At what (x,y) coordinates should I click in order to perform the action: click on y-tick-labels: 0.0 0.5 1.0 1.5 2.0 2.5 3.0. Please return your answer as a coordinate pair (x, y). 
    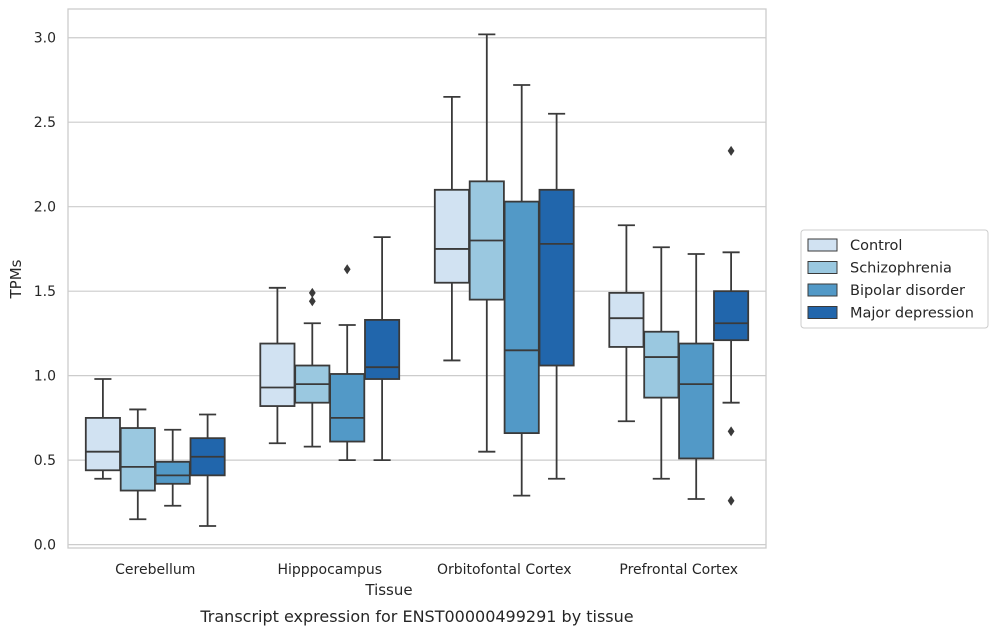
    Looking at the image, I should click on (45, 292).